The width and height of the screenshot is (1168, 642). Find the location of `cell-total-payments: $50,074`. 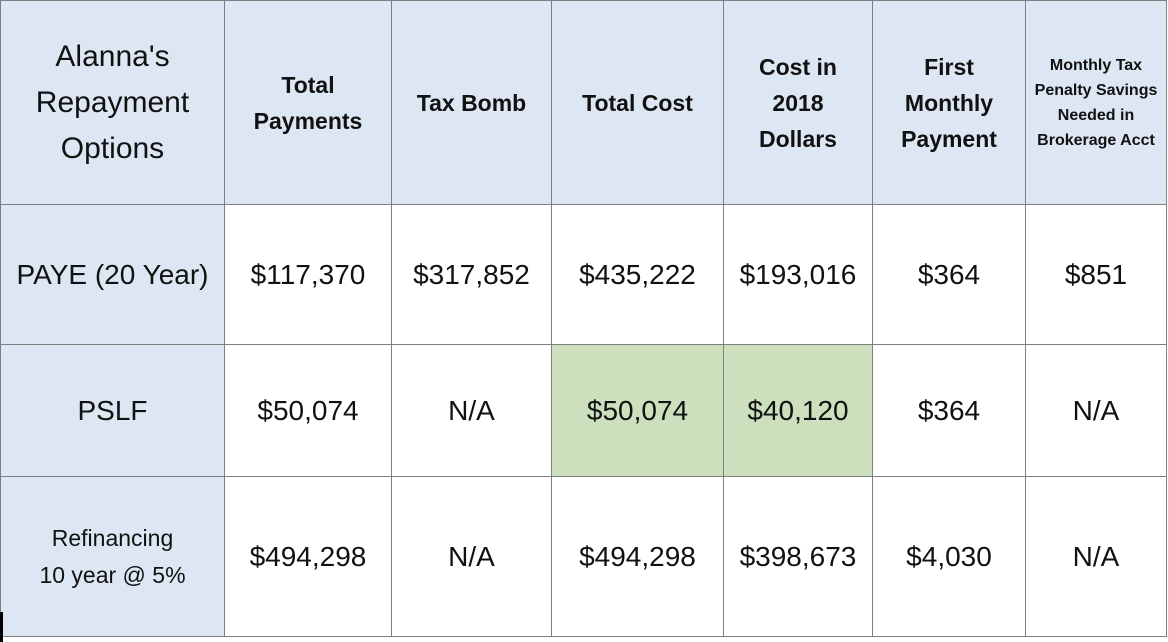

cell-total-payments: $50,074 is located at coordinates (308, 410).